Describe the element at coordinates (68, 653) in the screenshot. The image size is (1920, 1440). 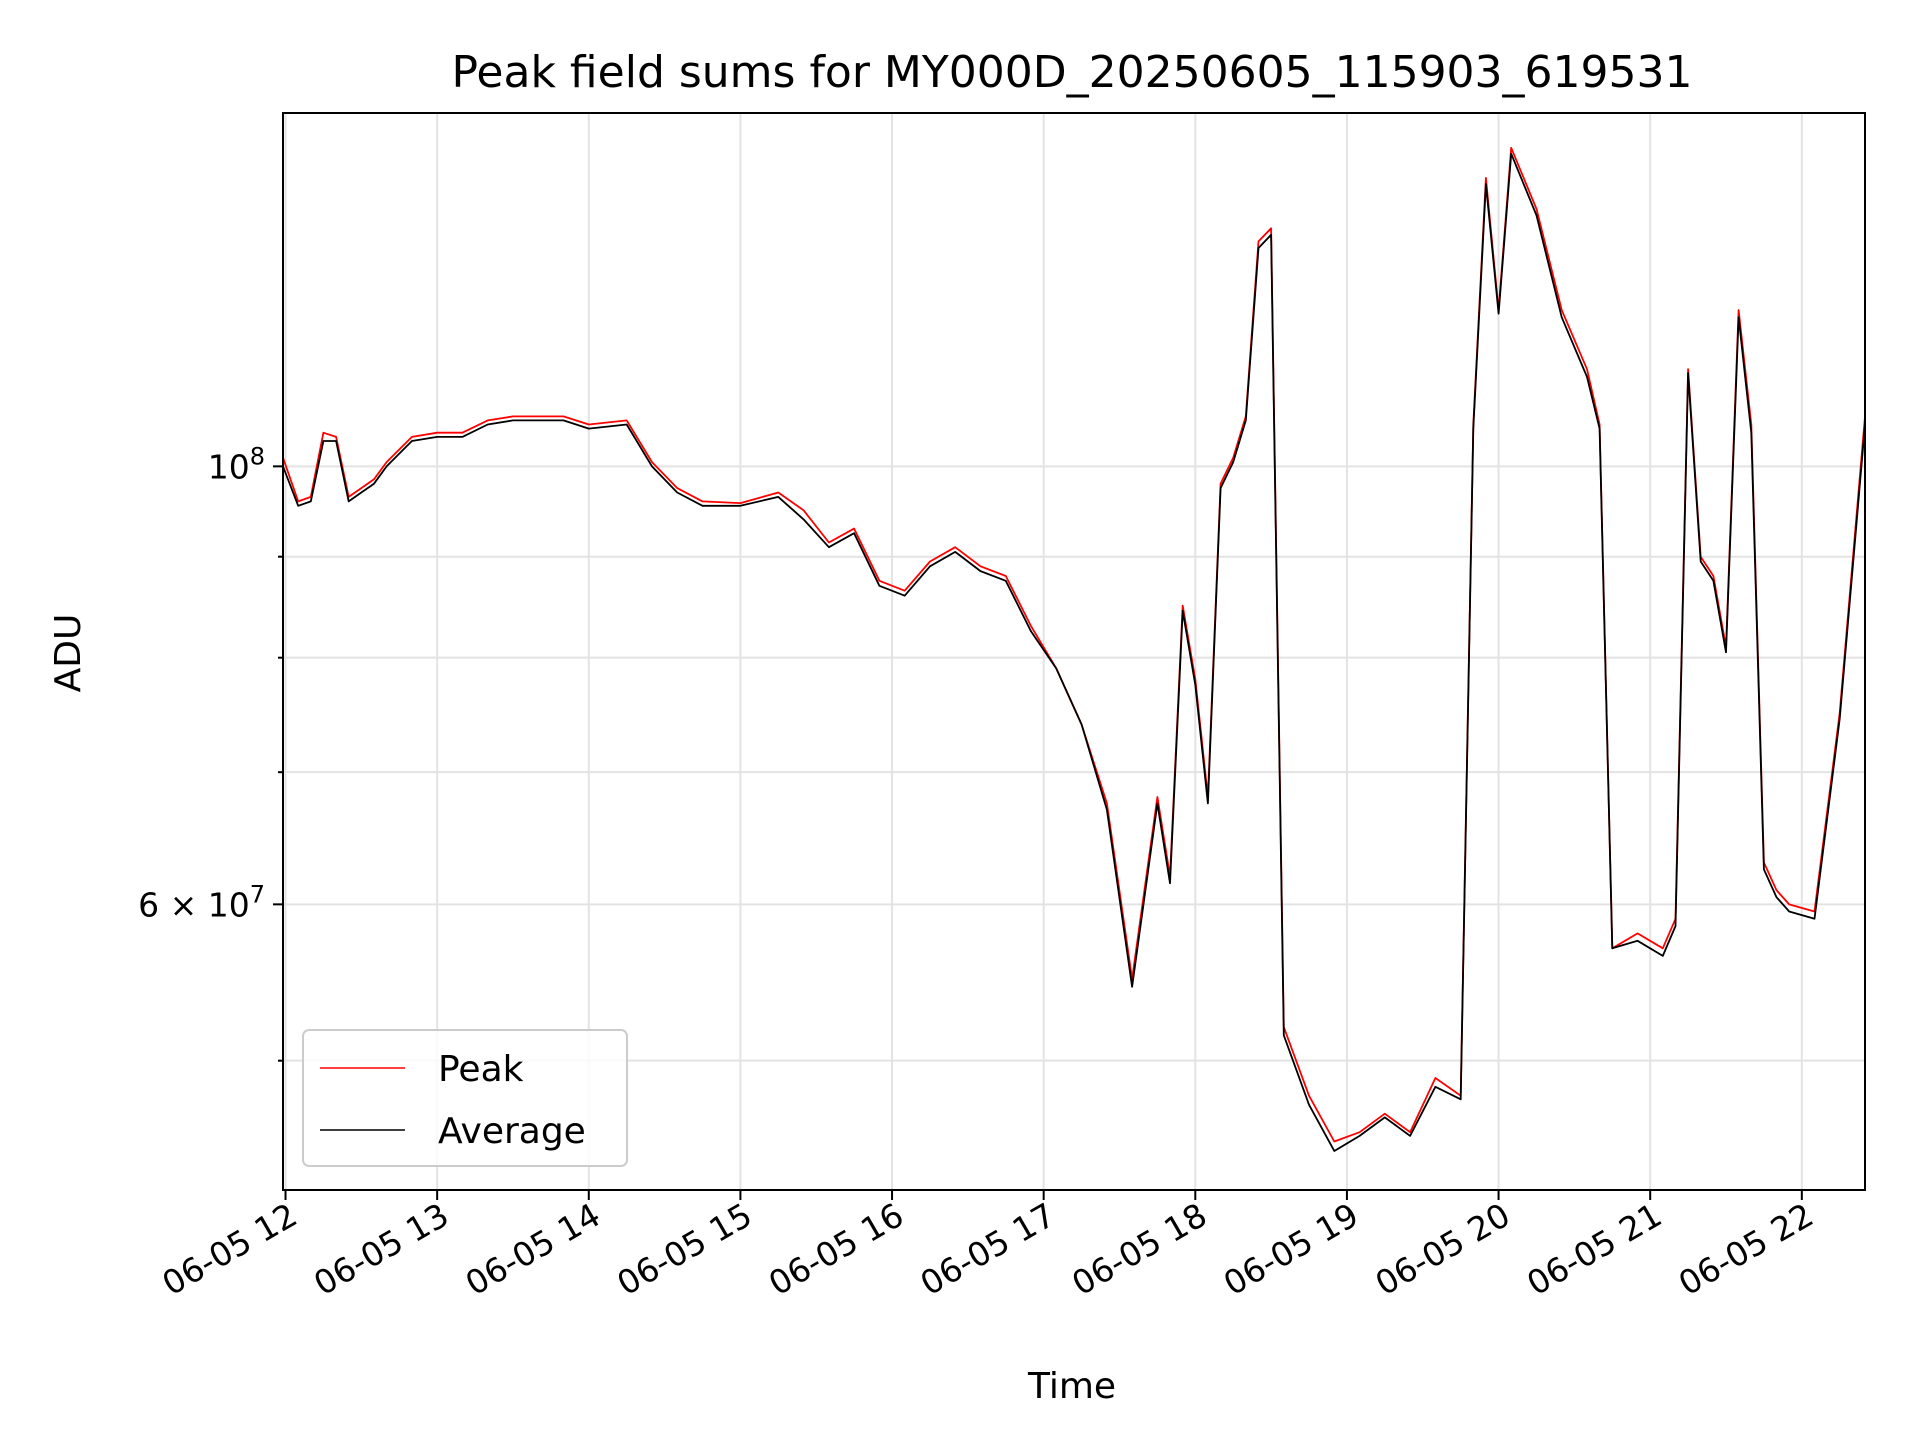
I see `y-axis-label: ADU` at that location.